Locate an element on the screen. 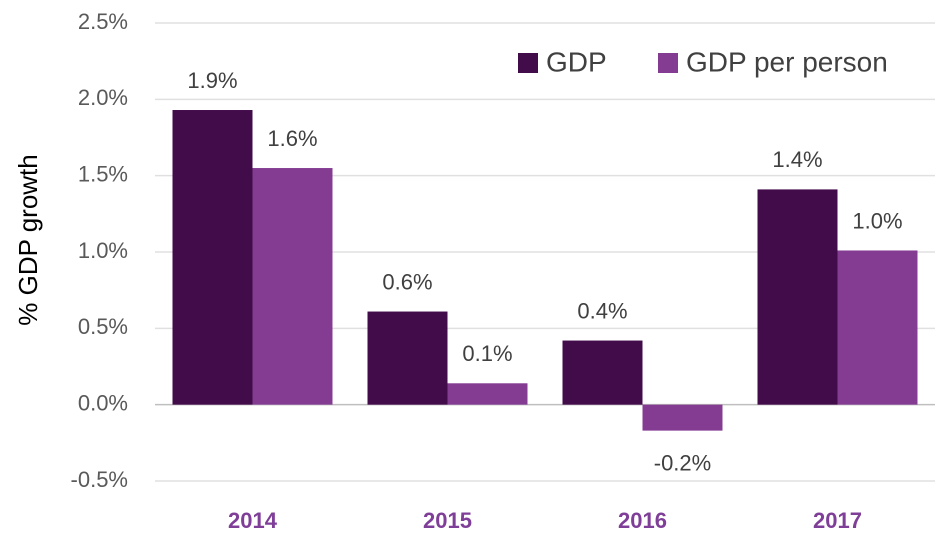  x-tick-label: 2016 is located at coordinates (642, 520).